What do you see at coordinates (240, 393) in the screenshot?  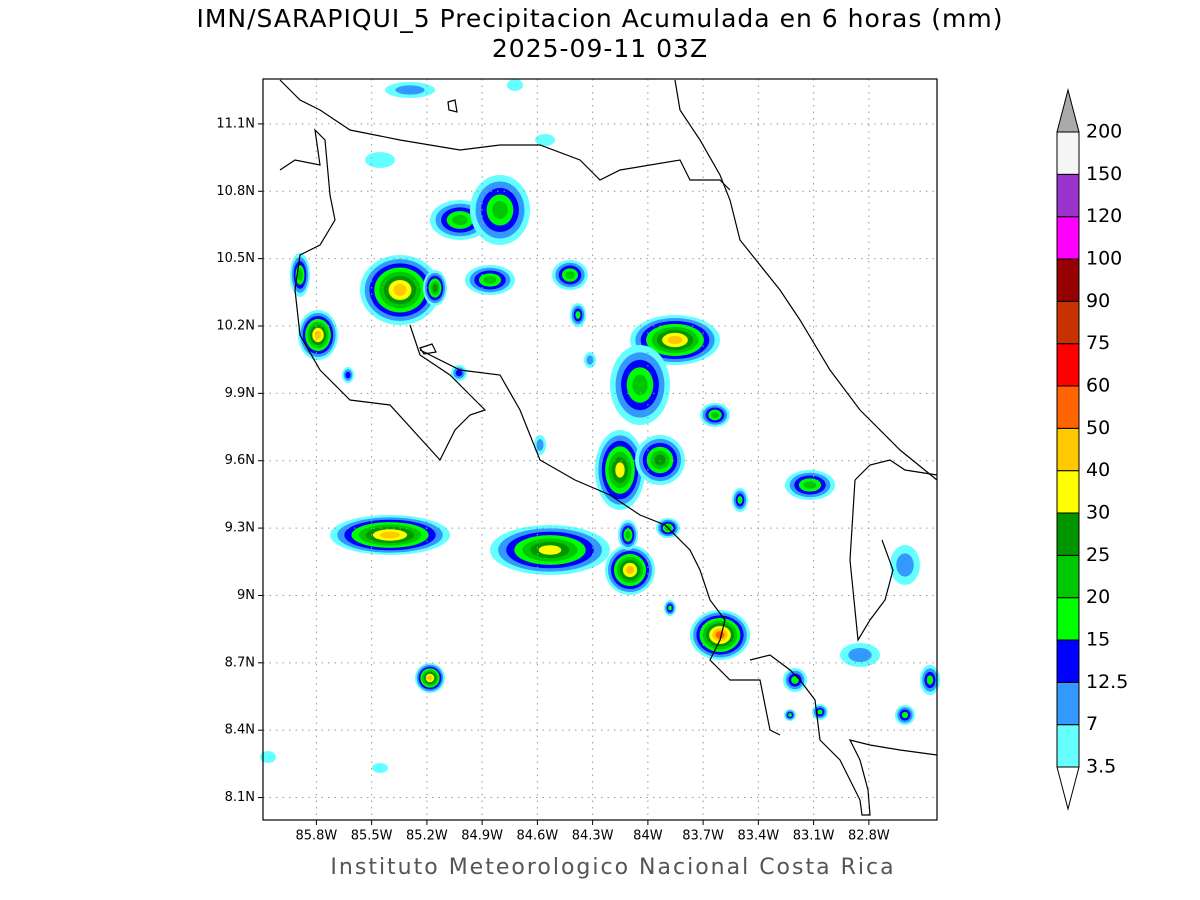 I see `lat-tick-label: 9.9N` at bounding box center [240, 393].